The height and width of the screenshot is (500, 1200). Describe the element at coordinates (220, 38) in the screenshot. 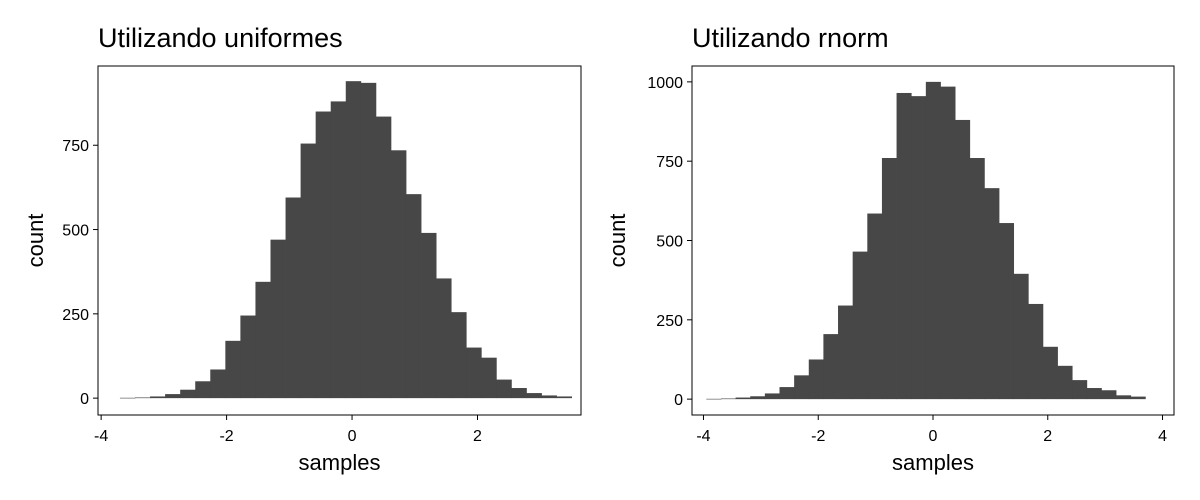

I see `chart-title: Utilizando uniformes` at that location.